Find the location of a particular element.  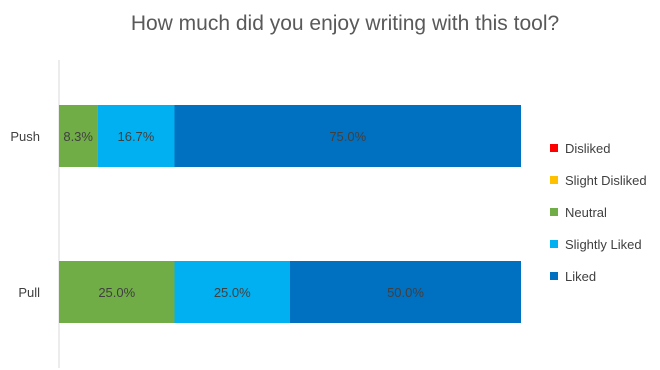

legend-label-disliked: Disliked is located at coordinates (588, 148).